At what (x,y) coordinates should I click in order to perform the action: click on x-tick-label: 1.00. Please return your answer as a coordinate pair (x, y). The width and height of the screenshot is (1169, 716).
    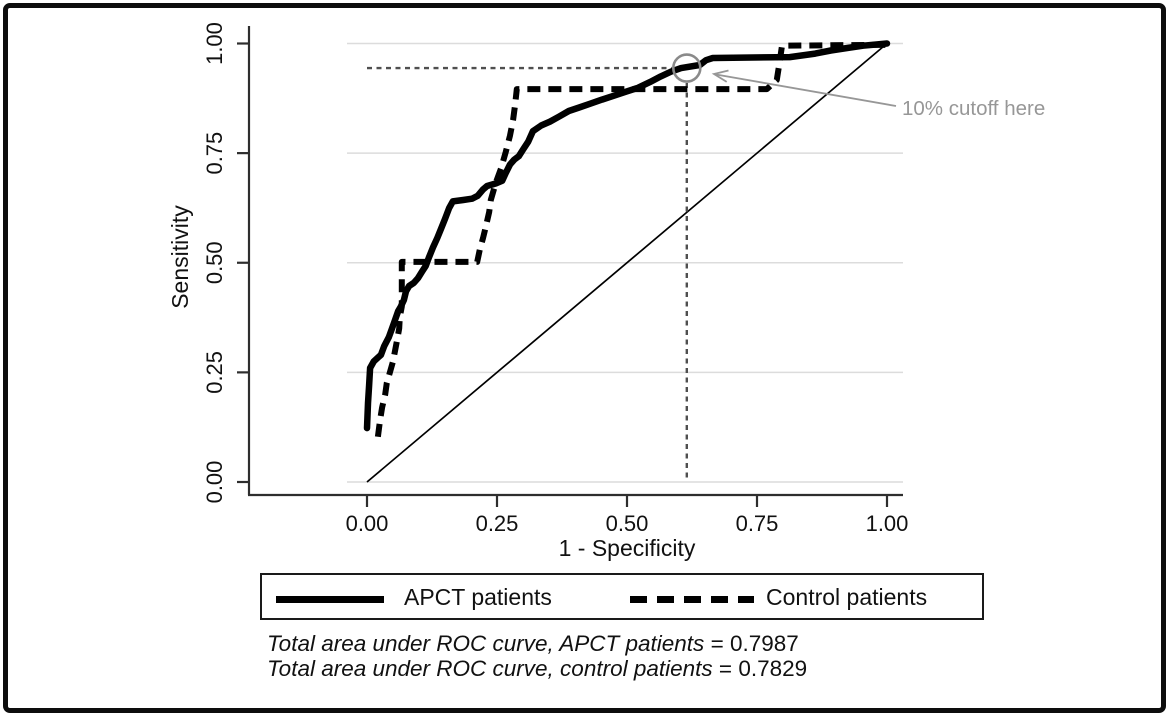
    Looking at the image, I should click on (887, 523).